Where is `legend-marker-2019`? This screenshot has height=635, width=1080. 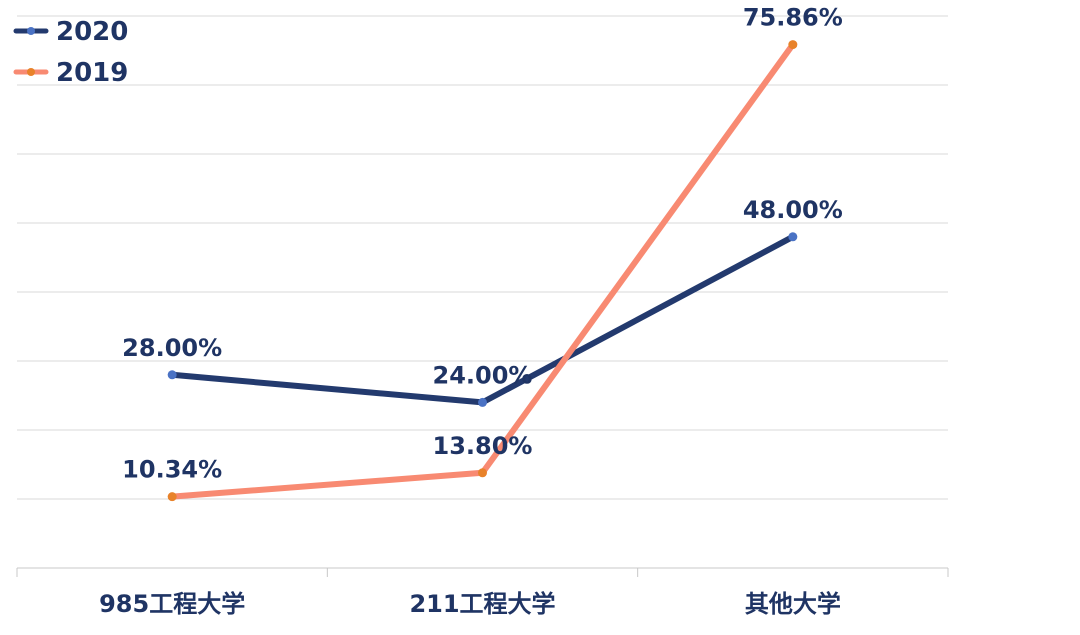 legend-marker-2019 is located at coordinates (31, 72).